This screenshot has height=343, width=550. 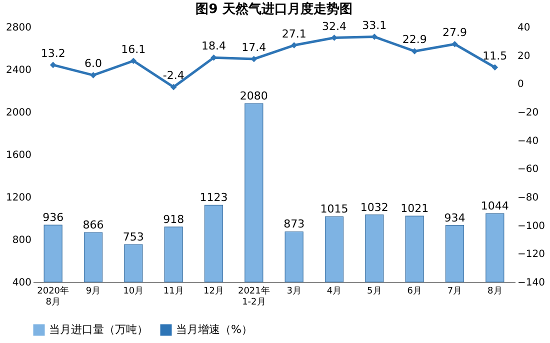 What do you see at coordinates (521, 84) in the screenshot?
I see `y2-tick-label: 0` at bounding box center [521, 84].